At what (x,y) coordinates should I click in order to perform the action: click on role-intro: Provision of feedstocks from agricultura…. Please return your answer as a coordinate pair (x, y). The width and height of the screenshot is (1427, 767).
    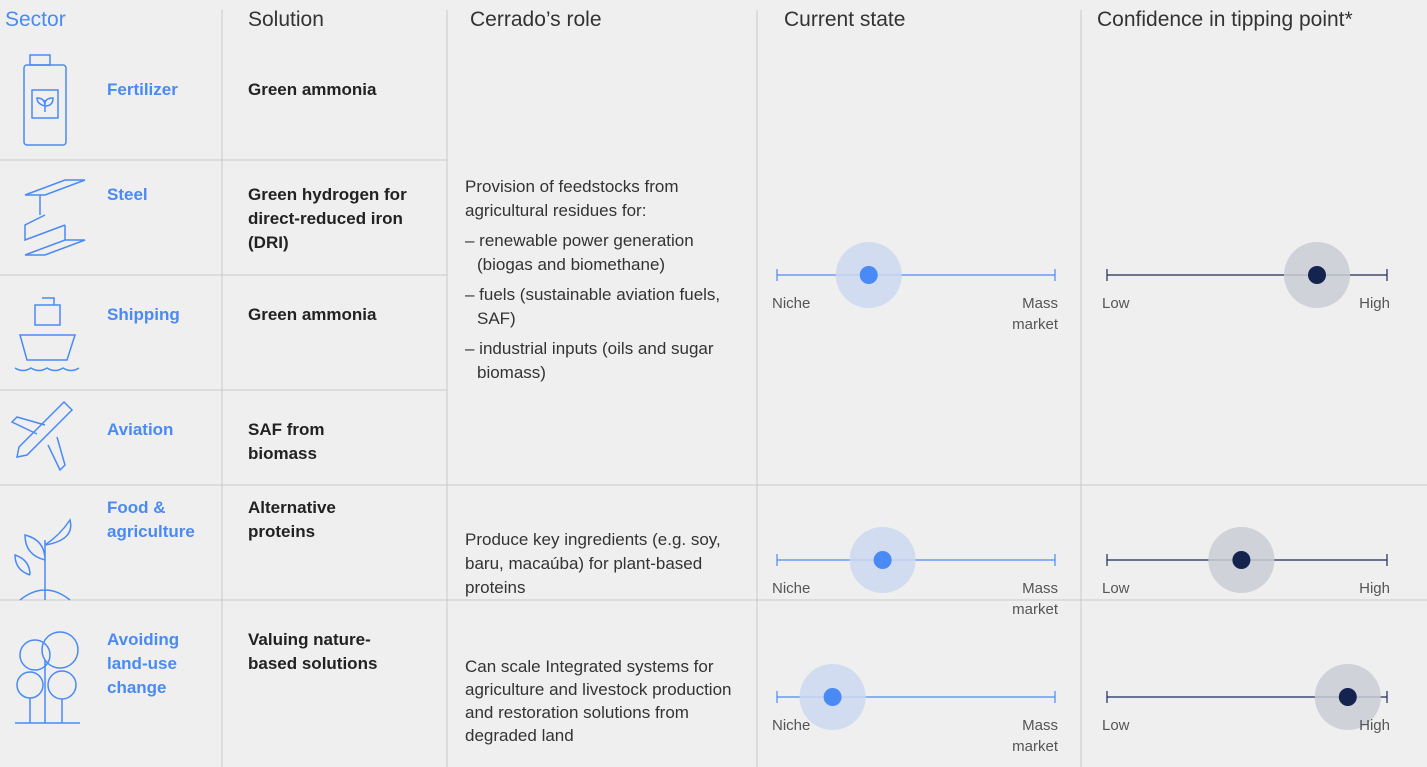
    Looking at the image, I should click on (572, 198).